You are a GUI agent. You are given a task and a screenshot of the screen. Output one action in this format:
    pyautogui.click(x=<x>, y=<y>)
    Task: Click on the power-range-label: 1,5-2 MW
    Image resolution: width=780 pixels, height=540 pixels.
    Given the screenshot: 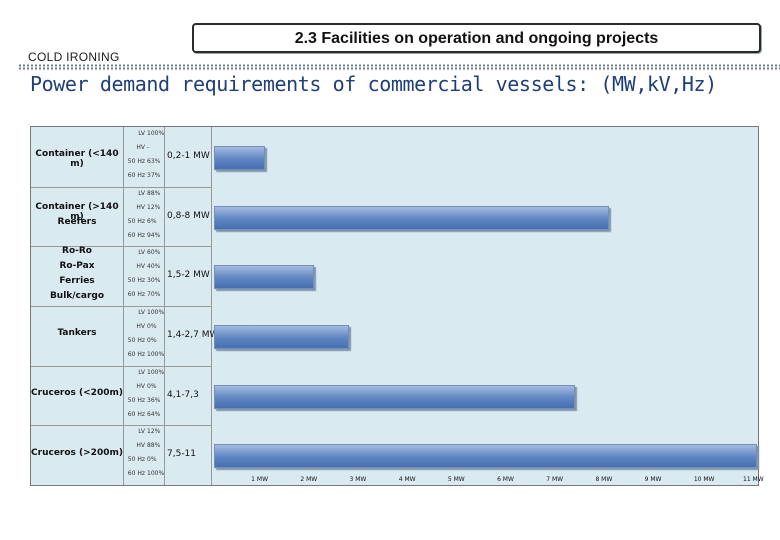 What is the action you would take?
    pyautogui.click(x=188, y=275)
    